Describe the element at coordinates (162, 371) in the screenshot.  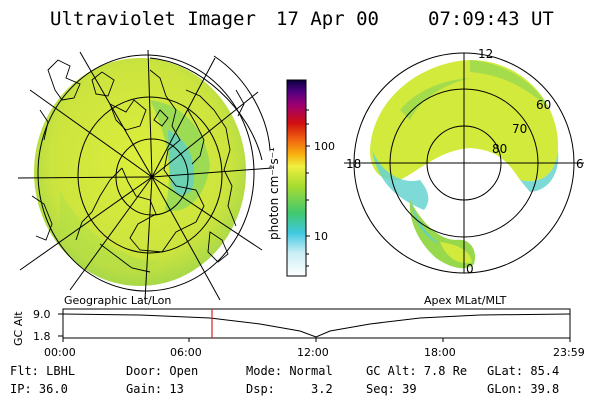
I see `info-door: Door: Open` at that location.